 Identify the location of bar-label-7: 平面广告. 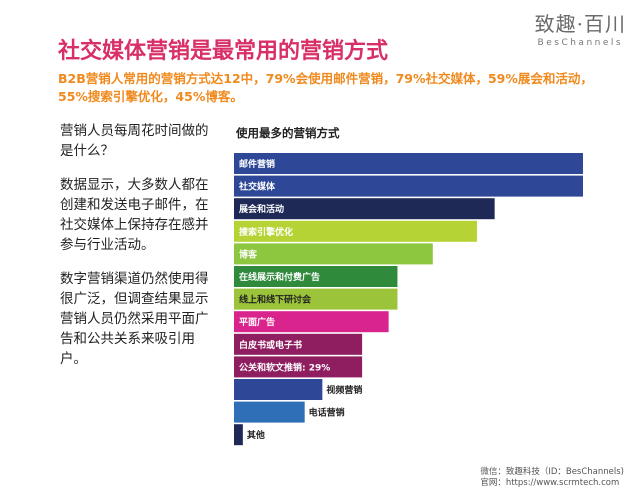
(257, 322).